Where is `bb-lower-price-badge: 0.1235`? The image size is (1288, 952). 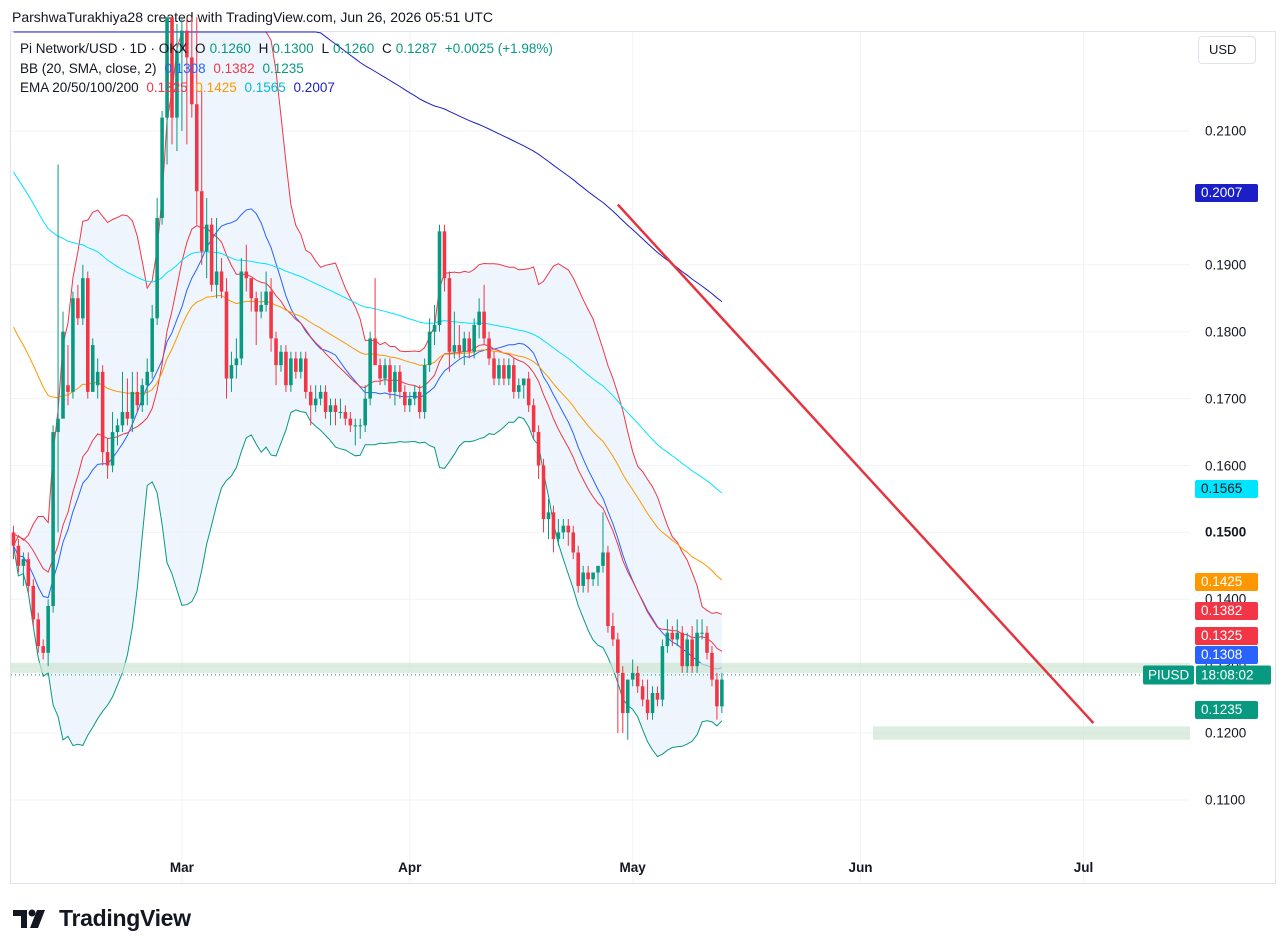 bb-lower-price-badge: 0.1235 is located at coordinates (1226, 710).